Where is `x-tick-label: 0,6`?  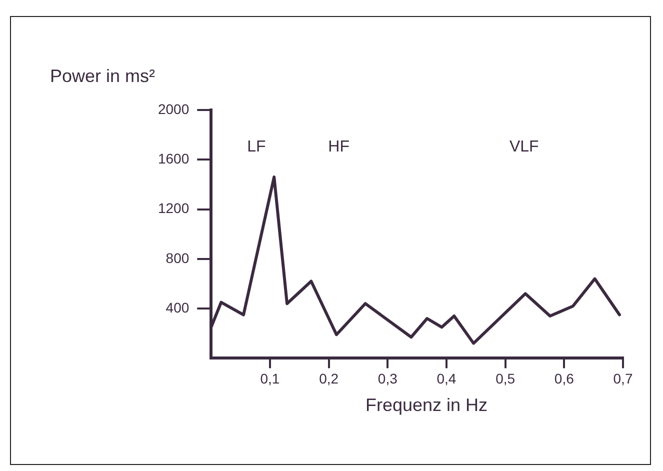
x-tick-label: 0,6 is located at coordinates (564, 378).